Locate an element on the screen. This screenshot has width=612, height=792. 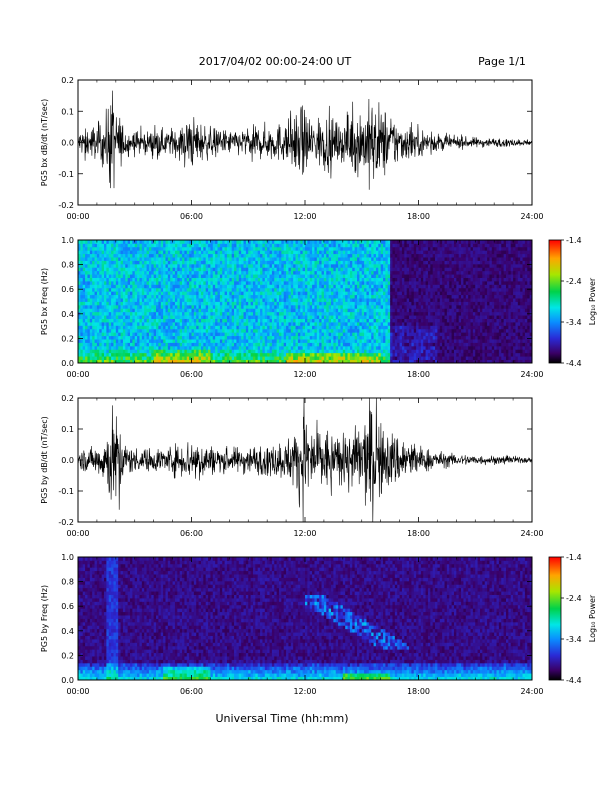
y-tick-label: -0.2 is located at coordinates (66, 205).